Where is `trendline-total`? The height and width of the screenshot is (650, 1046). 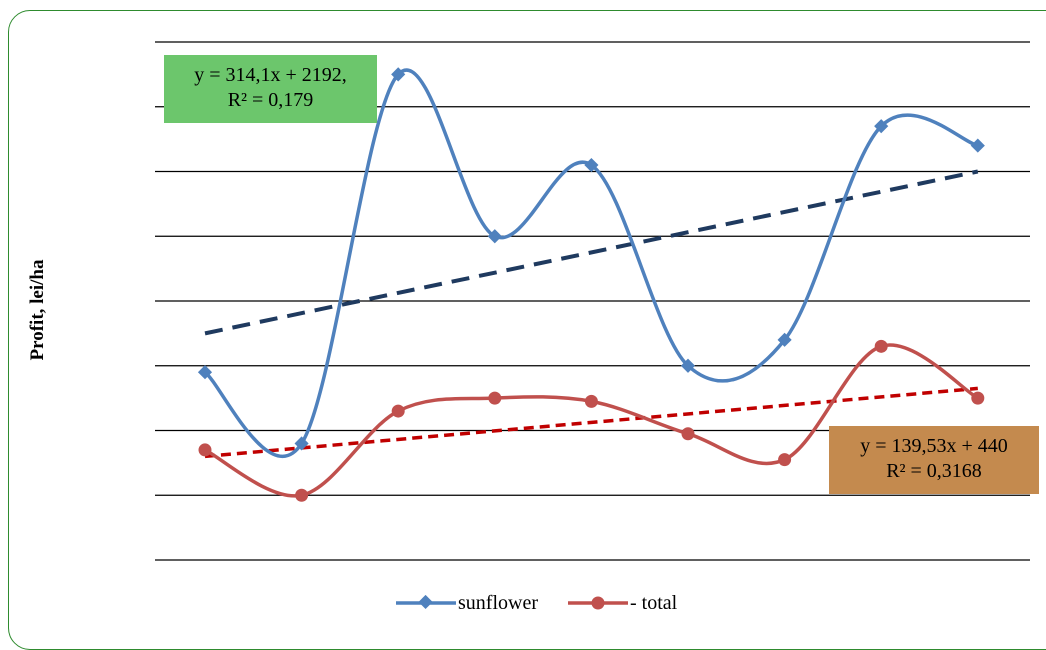 trendline-total is located at coordinates (591, 422).